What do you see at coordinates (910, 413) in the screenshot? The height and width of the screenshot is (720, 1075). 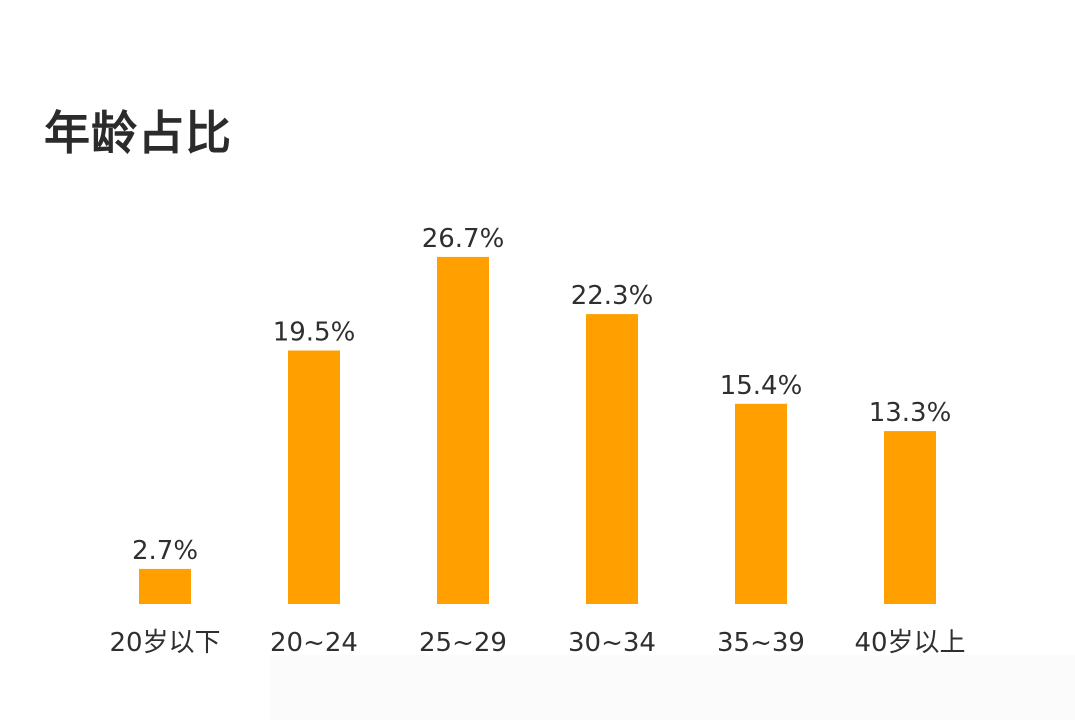 I see `value-label-6: 13.3%` at bounding box center [910, 413].